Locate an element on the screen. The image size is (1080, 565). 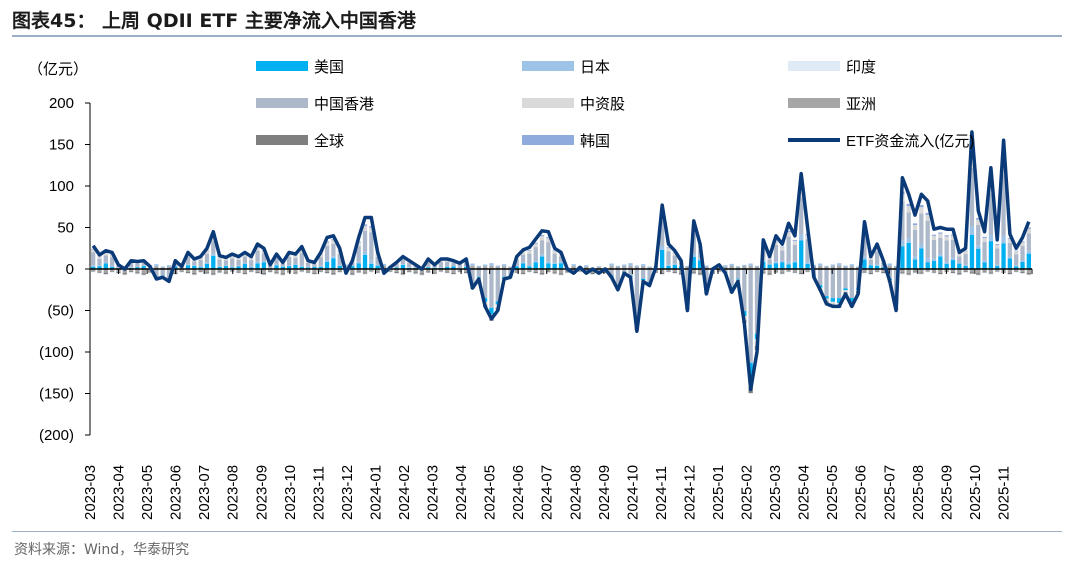
source-rule is located at coordinates (537, 531).